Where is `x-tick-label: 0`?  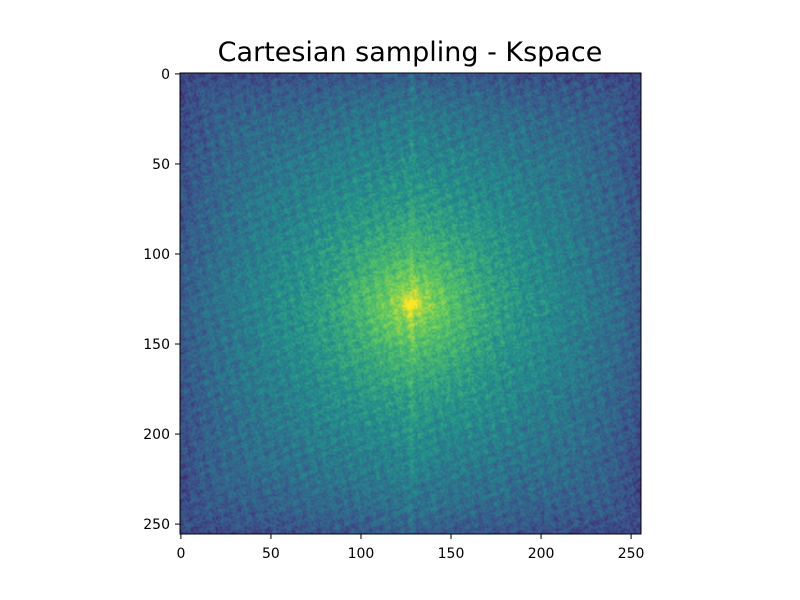 x-tick-label: 0 is located at coordinates (180, 554).